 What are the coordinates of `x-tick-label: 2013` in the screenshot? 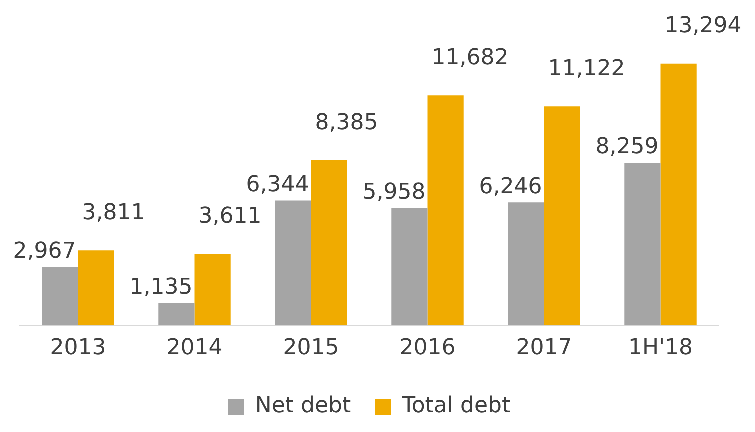 It's located at (78, 348).